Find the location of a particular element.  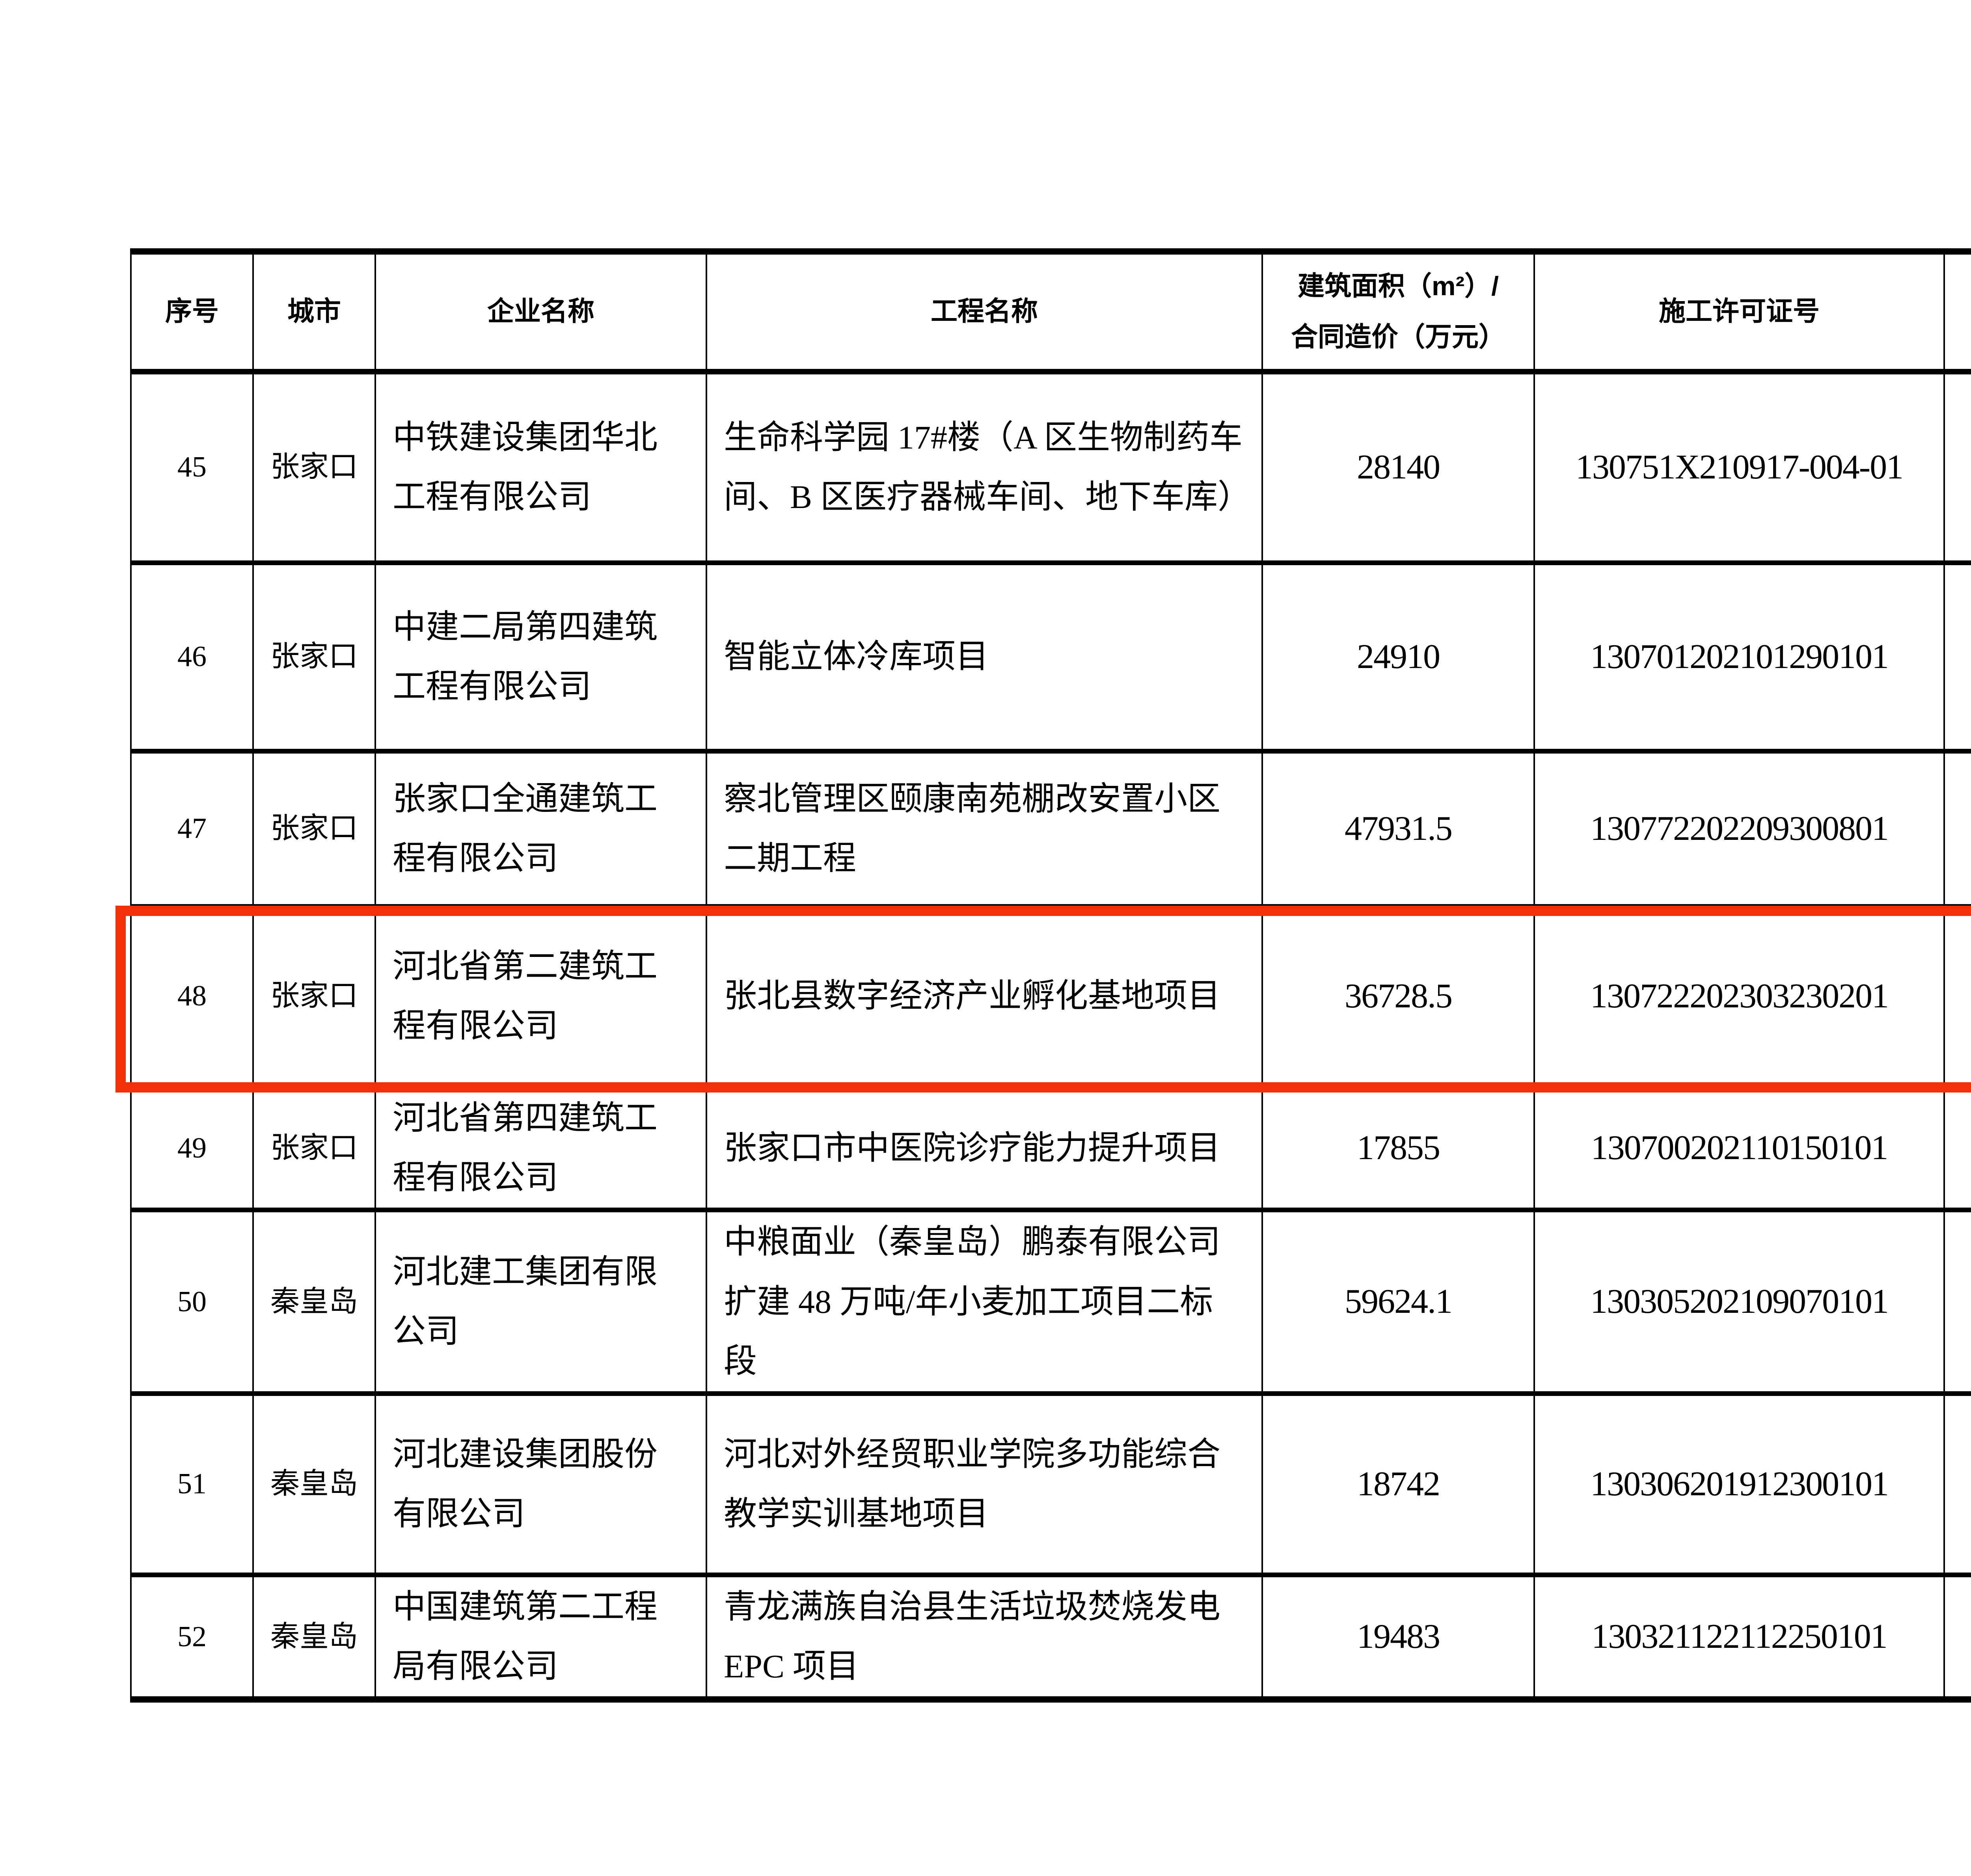

area-cell: 24910 is located at coordinates (1398, 657).